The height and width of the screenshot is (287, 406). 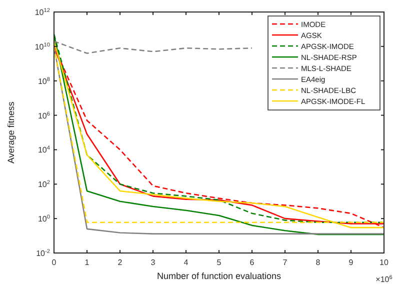 I want to click on x-tick-label: 0, so click(x=54, y=262).